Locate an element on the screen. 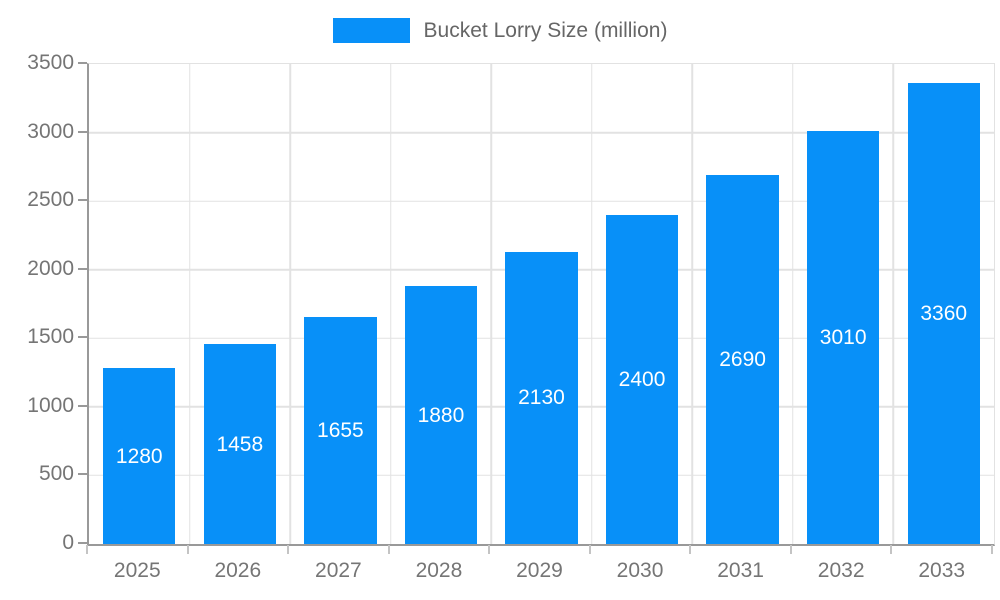 The image size is (1000, 600). bar-value-label: 1458 is located at coordinates (240, 444).